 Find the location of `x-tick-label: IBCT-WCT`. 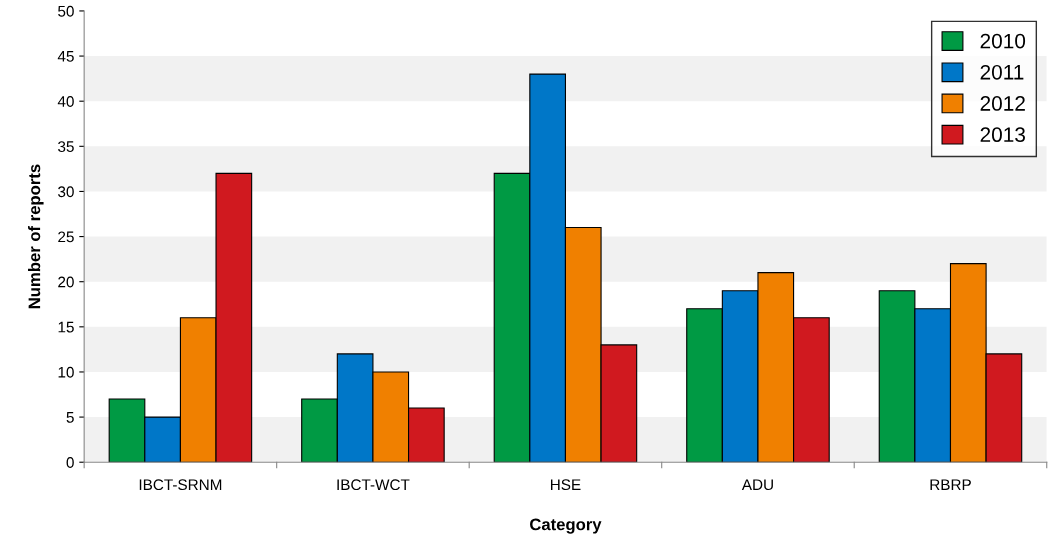

x-tick-label: IBCT-WCT is located at coordinates (373, 485).